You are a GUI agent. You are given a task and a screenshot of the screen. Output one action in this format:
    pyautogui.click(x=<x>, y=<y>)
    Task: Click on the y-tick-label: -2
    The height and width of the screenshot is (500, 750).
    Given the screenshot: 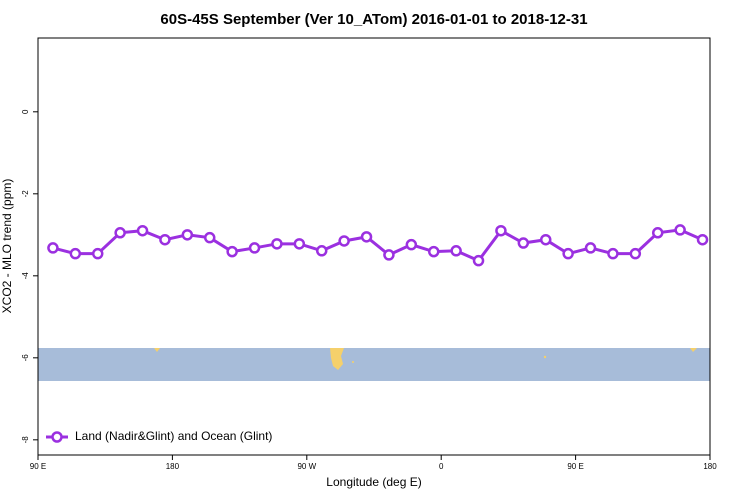 What is the action you would take?
    pyautogui.click(x=25, y=194)
    